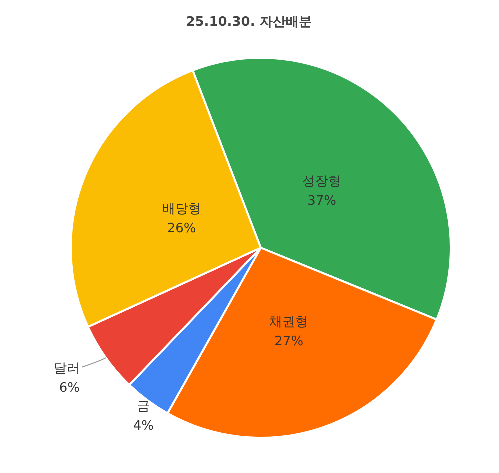 The height and width of the screenshot is (473, 499). I want to click on slice-label: 금, so click(143, 407).